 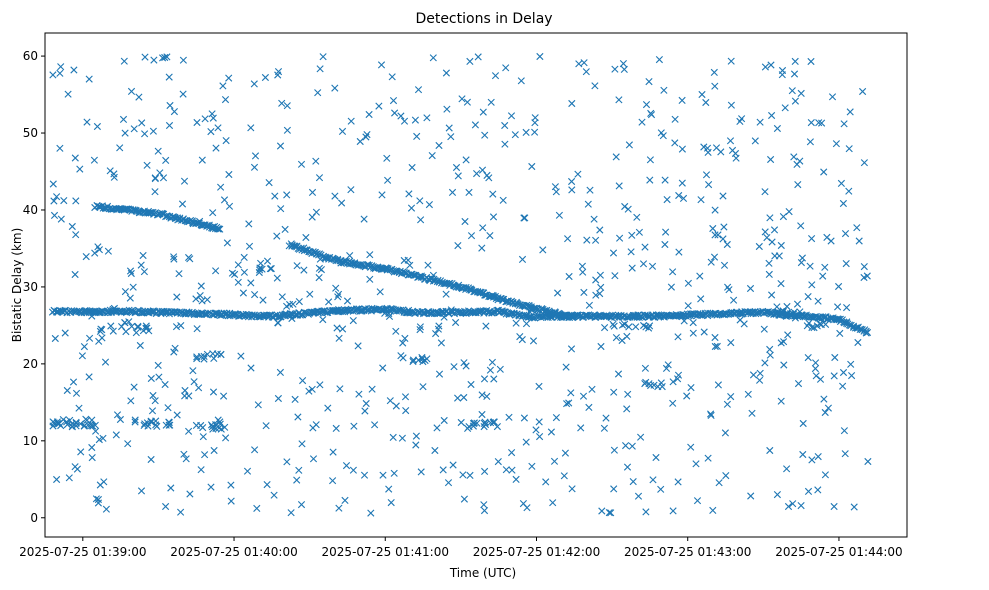 What do you see at coordinates (34, 518) in the screenshot?
I see `y-tick-label: 0` at bounding box center [34, 518].